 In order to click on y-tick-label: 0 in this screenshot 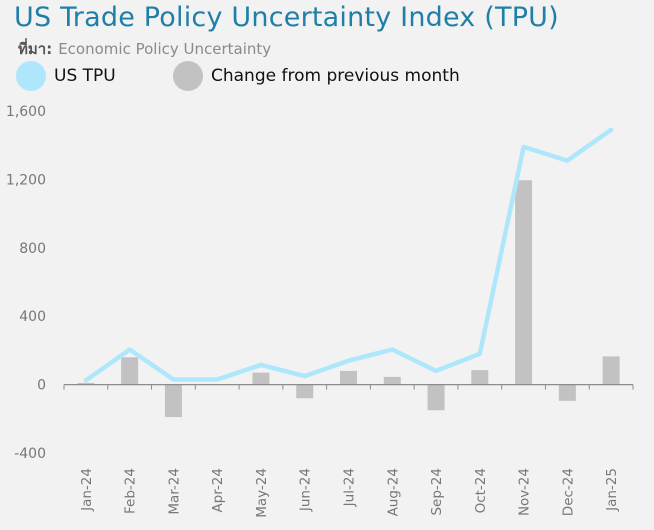, I will do `click(41, 386)`.